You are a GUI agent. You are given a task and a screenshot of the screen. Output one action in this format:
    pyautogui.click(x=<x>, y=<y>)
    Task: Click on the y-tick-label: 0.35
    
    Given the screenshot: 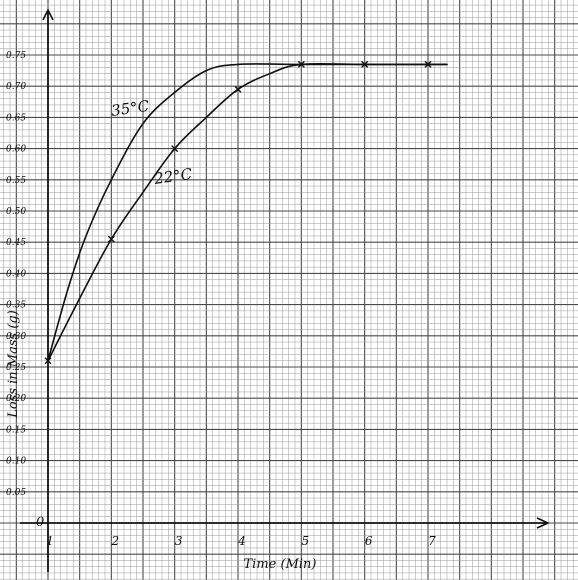 What is the action you would take?
    pyautogui.click(x=16, y=306)
    